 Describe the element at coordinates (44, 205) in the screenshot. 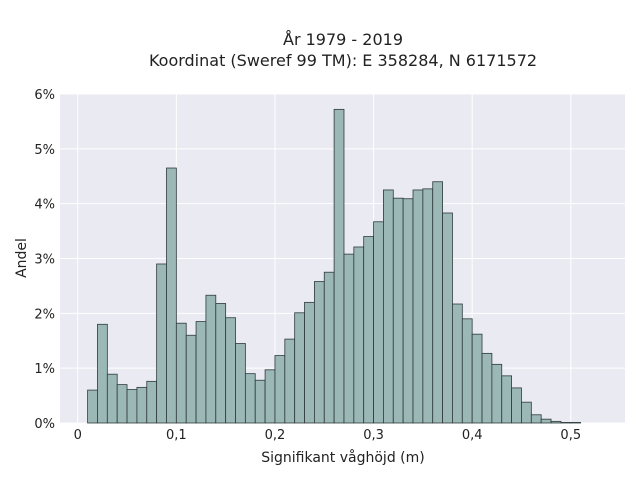

I see `y-tick-label: 4%` at that location.